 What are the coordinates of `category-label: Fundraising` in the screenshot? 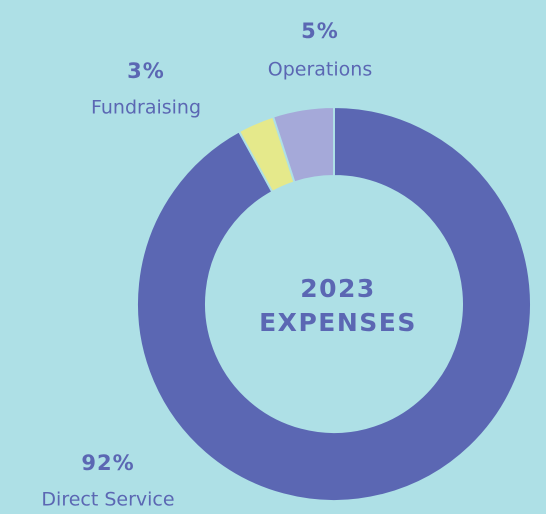 It's located at (146, 108).